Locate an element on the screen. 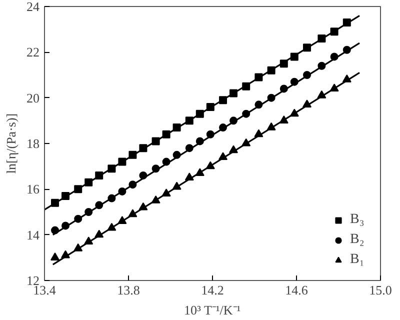 This screenshot has width=400, height=320. x-tick-label: 15.0 is located at coordinates (380, 290).